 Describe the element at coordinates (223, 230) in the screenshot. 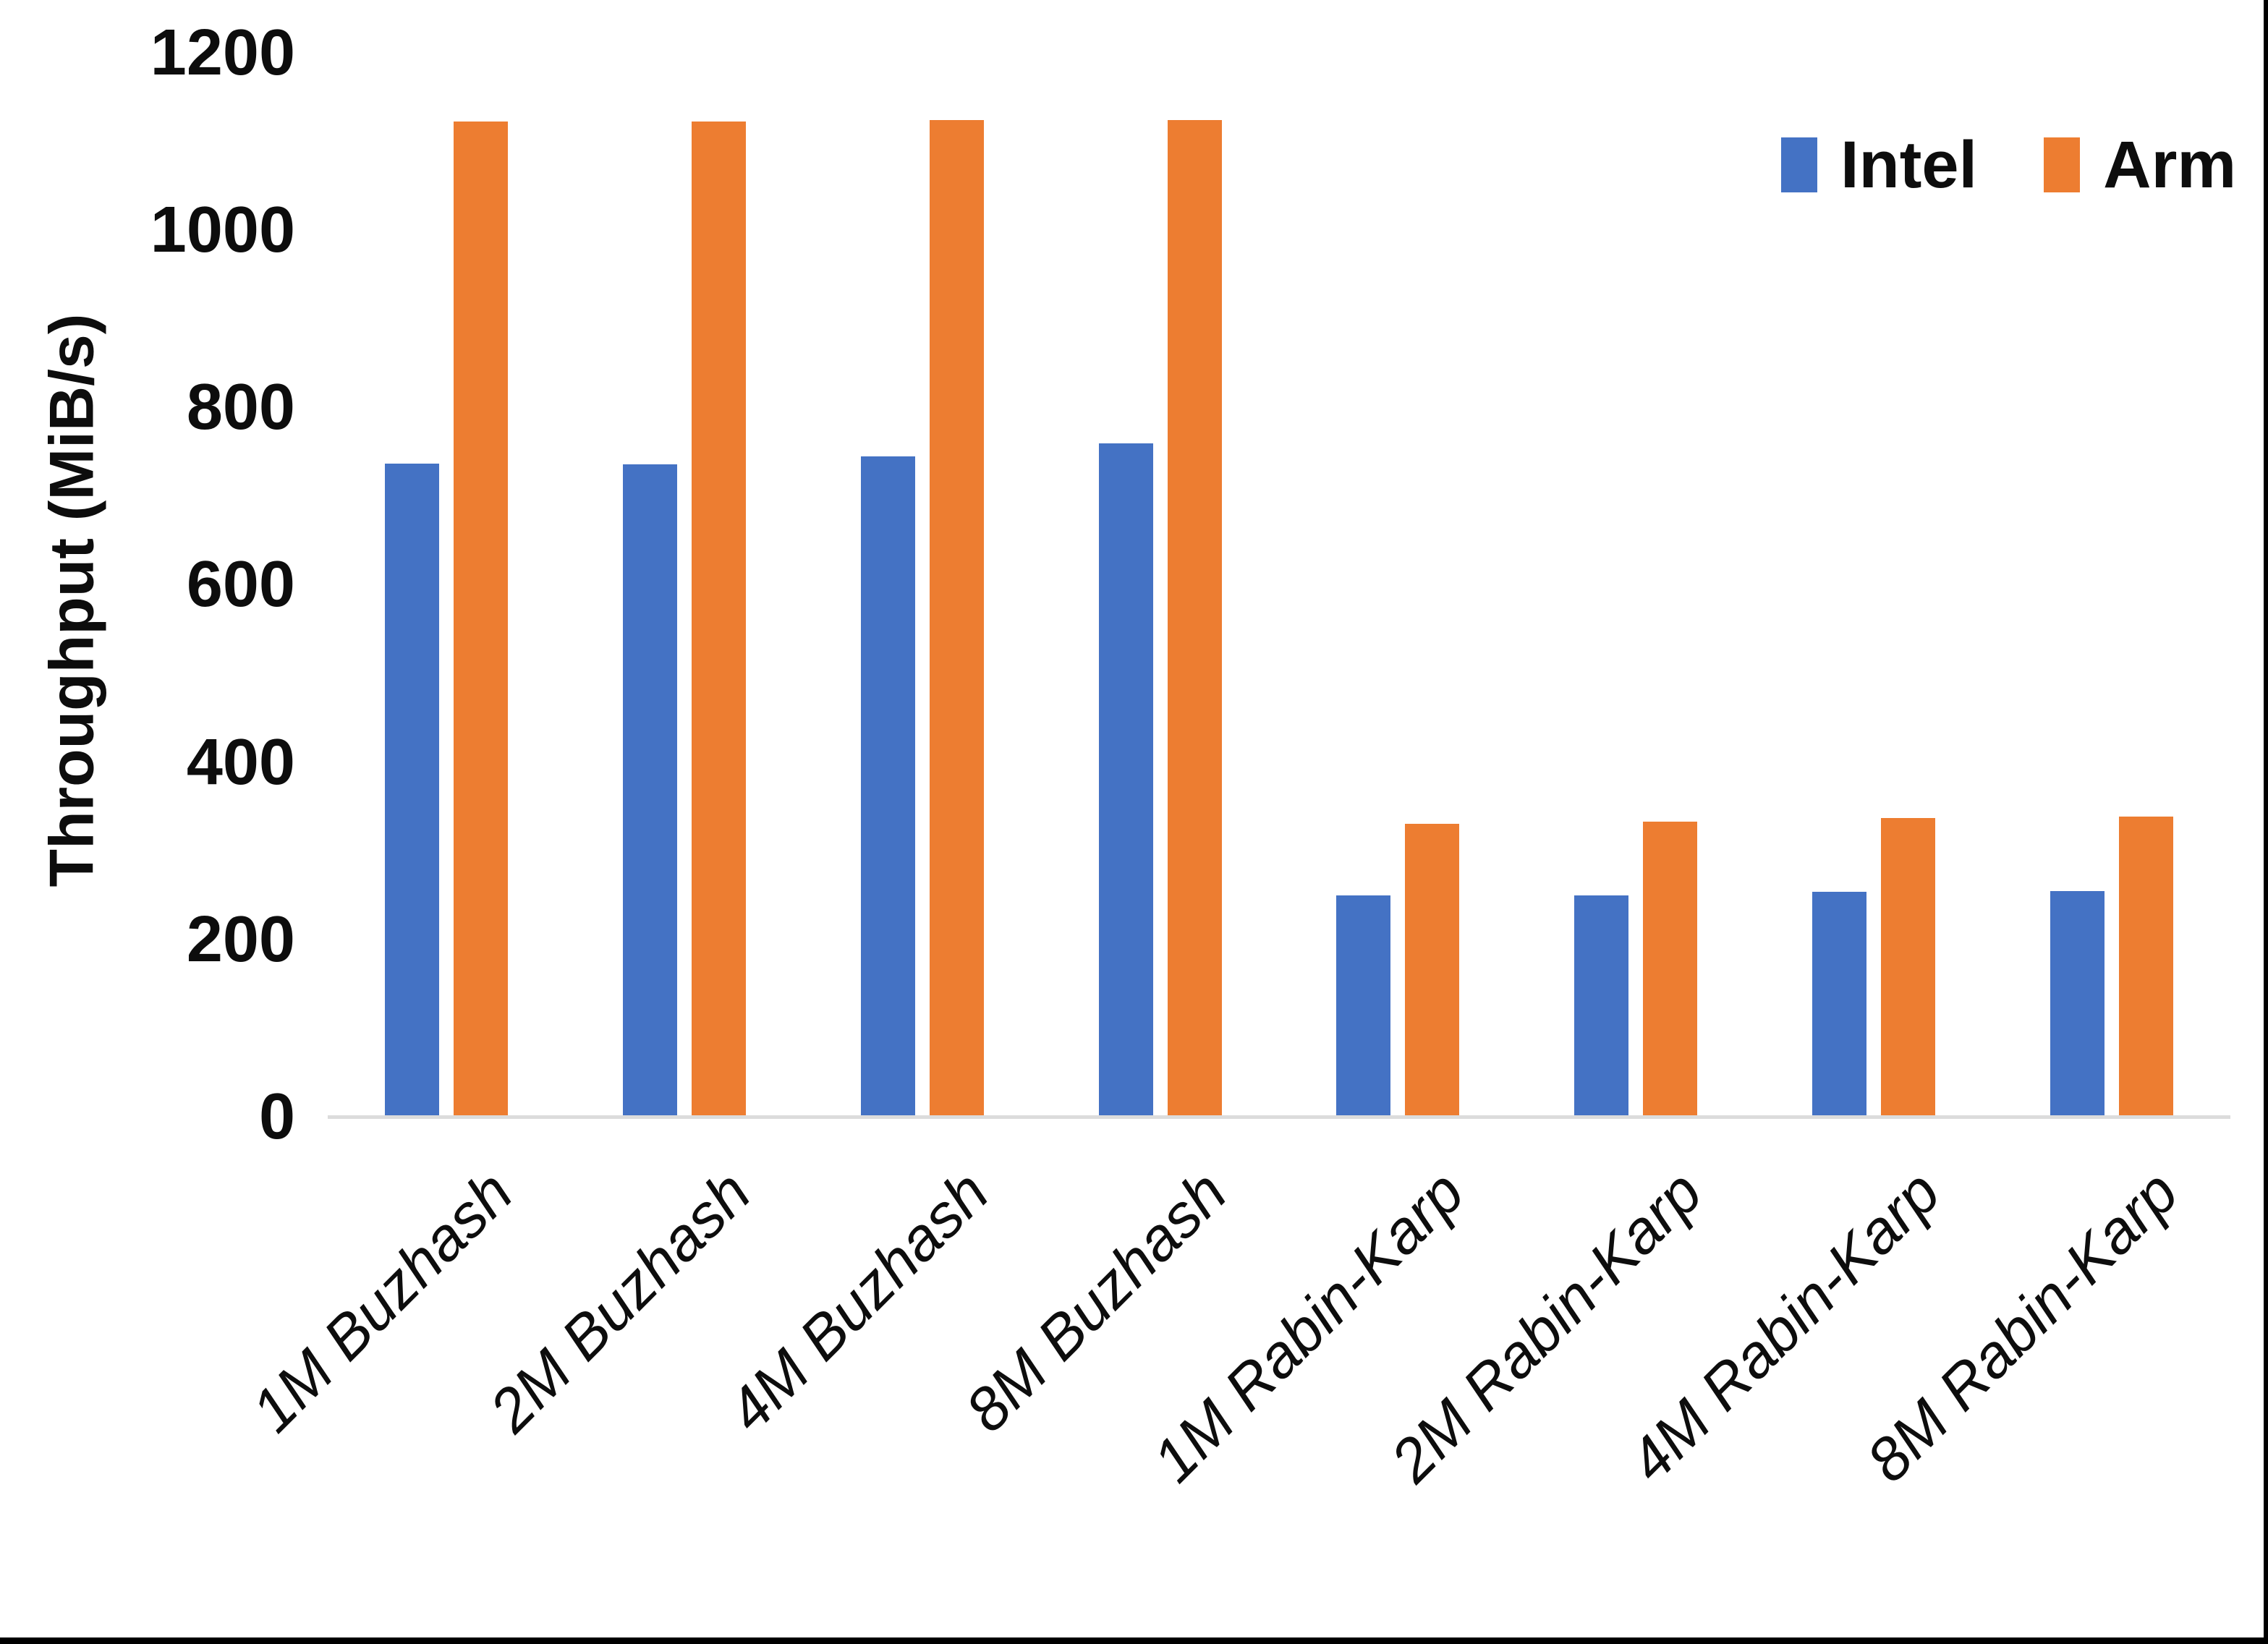

I see `y-tick-label: 1000` at that location.